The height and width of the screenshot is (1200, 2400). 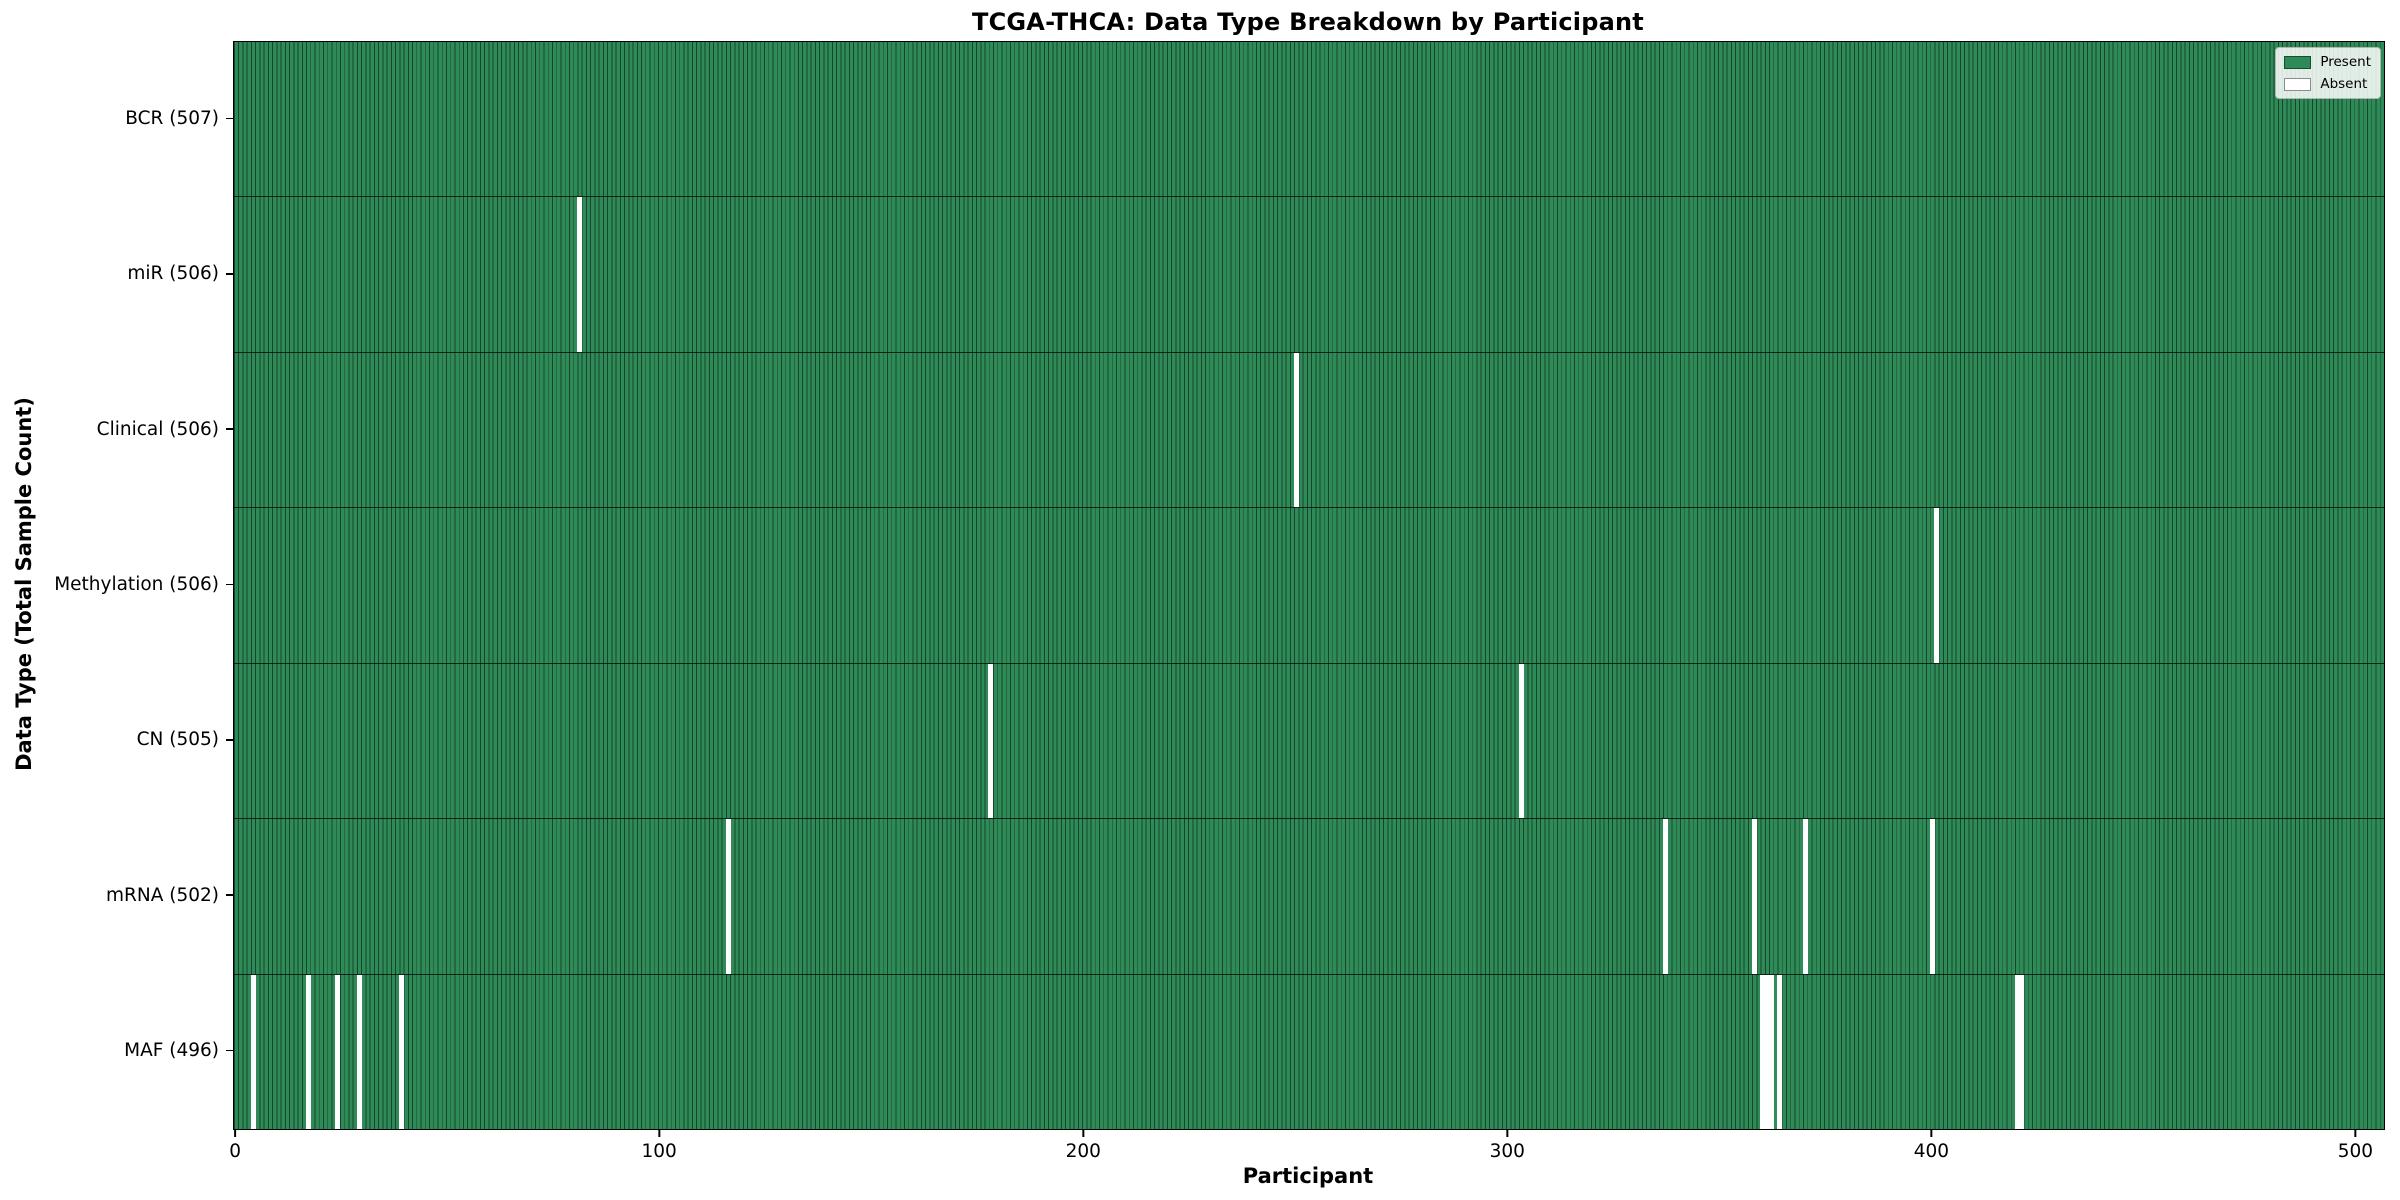 I want to click on y-tick-label: Clinical (506), so click(x=157, y=429).